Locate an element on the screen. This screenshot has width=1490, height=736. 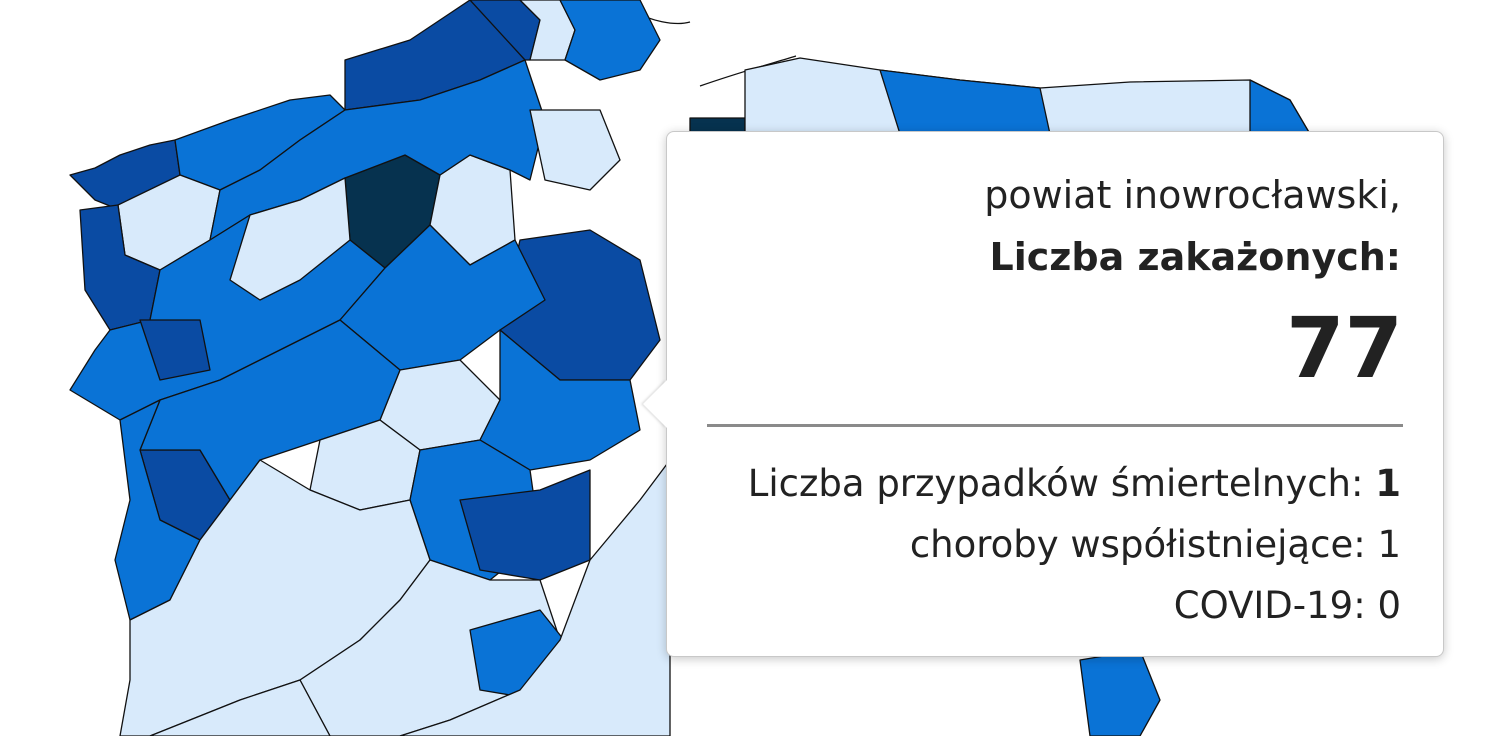
comorbidities-label: choroby współistniejące: is located at coordinates (1137, 544).